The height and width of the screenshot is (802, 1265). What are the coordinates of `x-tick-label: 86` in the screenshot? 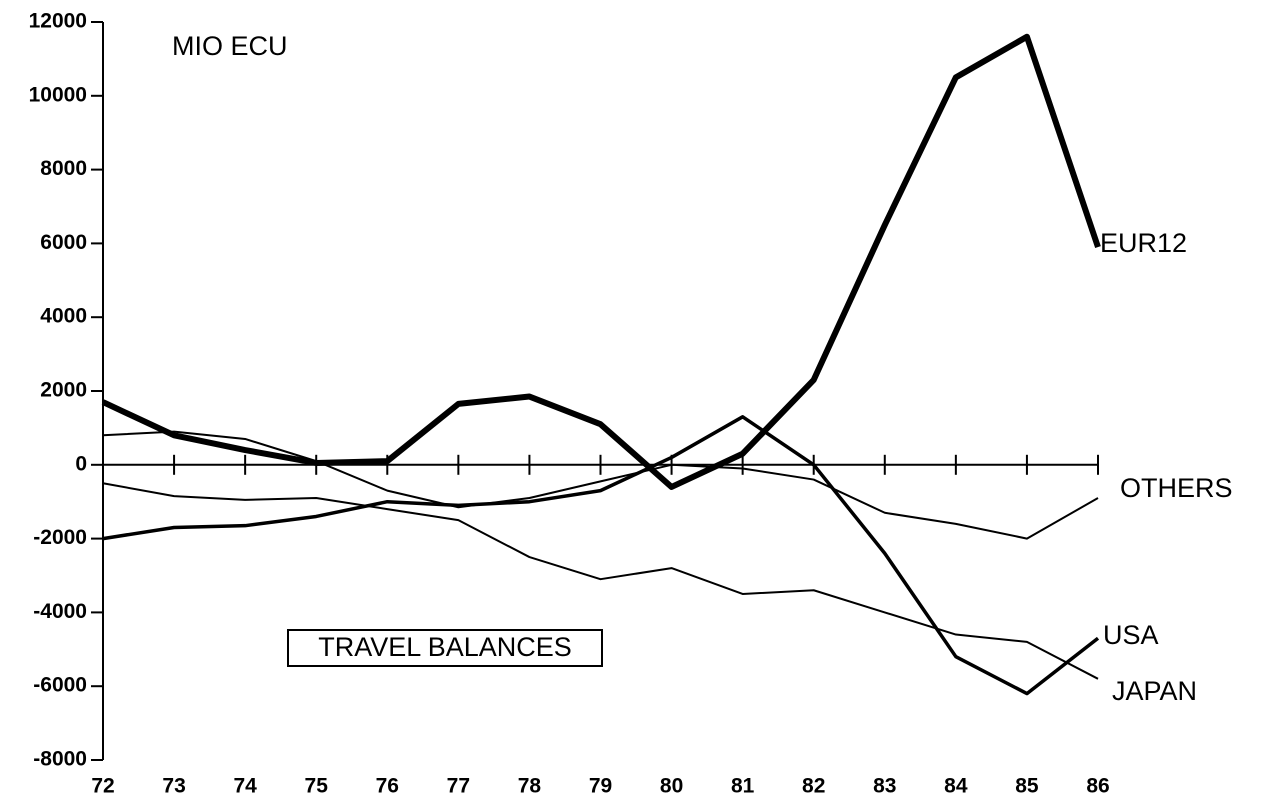 It's located at (1097, 786).